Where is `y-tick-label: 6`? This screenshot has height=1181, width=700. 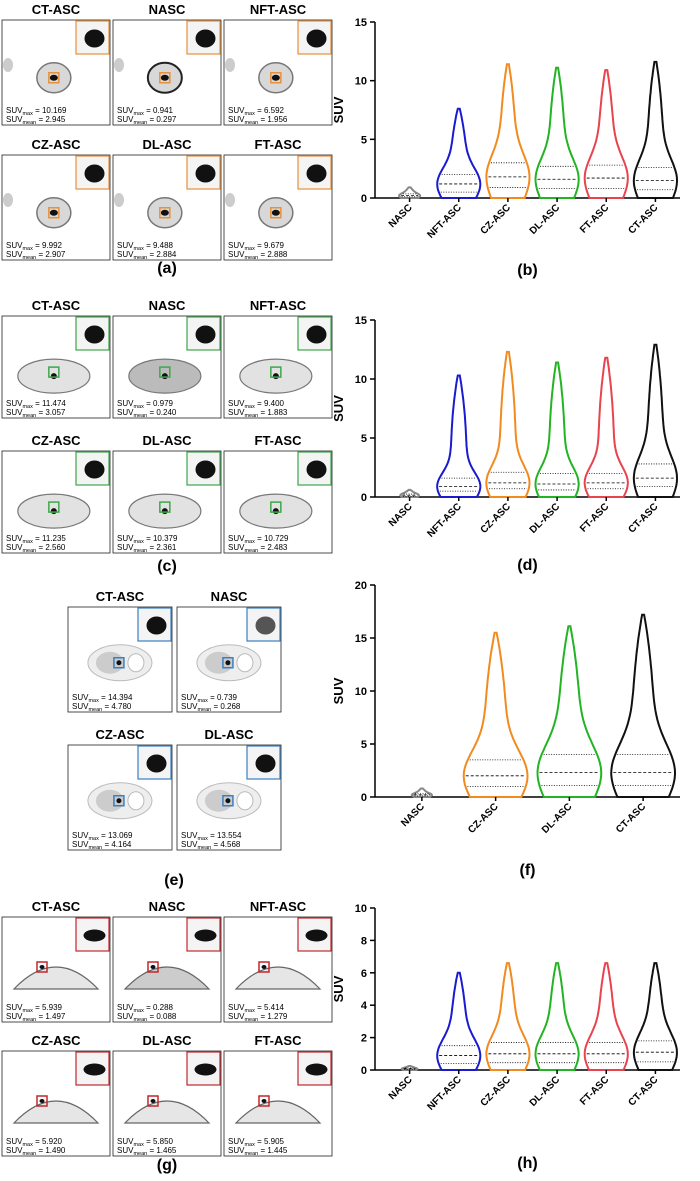
y-tick-label: 6 is located at coordinates (364, 974).